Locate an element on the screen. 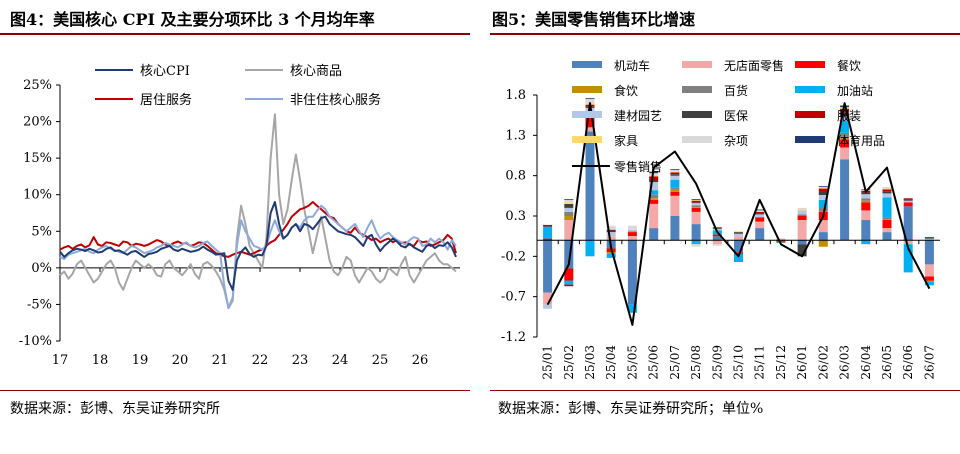 The width and height of the screenshot is (960, 454). left-y-tick-label: 5% is located at coordinates (41, 231).